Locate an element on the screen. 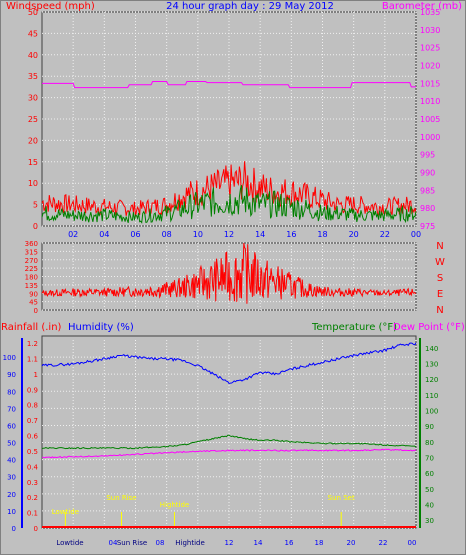 This screenshot has width=466, height=555. humidity-tick-label: 30 is located at coordinates (11, 478).